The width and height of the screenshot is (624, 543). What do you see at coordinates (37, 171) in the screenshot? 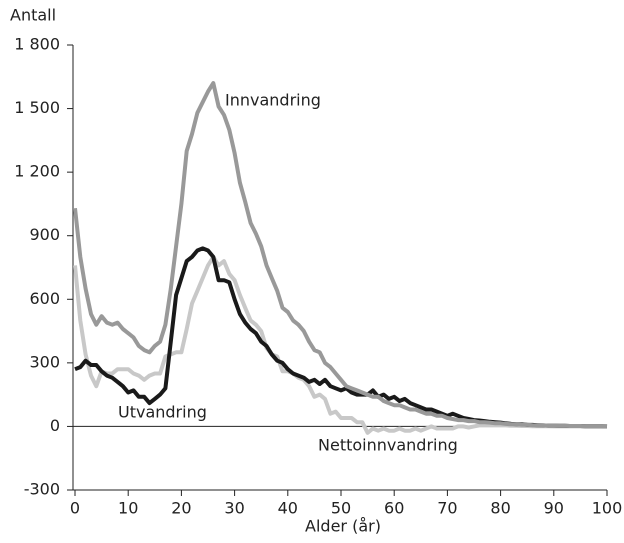
I see `y-tick-label: 1 200` at bounding box center [37, 171].